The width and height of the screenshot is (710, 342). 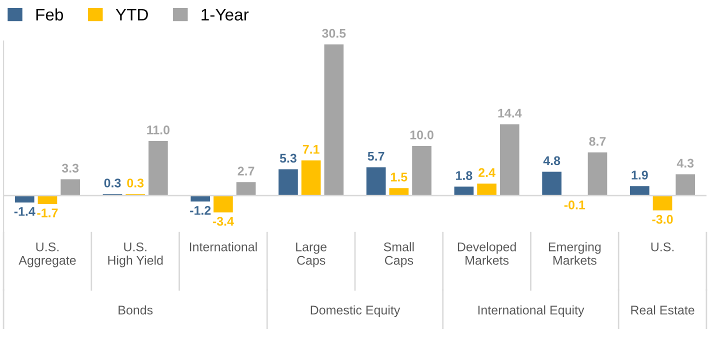 What do you see at coordinates (487, 172) in the screenshot?
I see `data-label: 2.4` at bounding box center [487, 172].